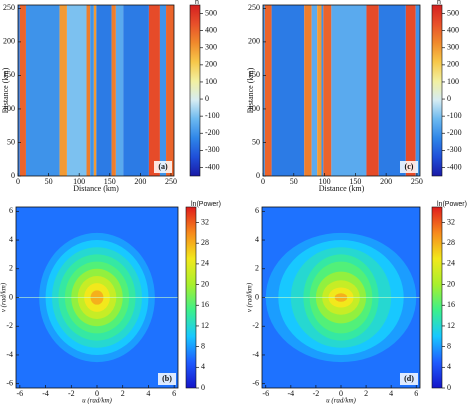 The image size is (474, 404). Describe the element at coordinates (355, 181) in the screenshot. I see `x-tick-label: 150` at that location.